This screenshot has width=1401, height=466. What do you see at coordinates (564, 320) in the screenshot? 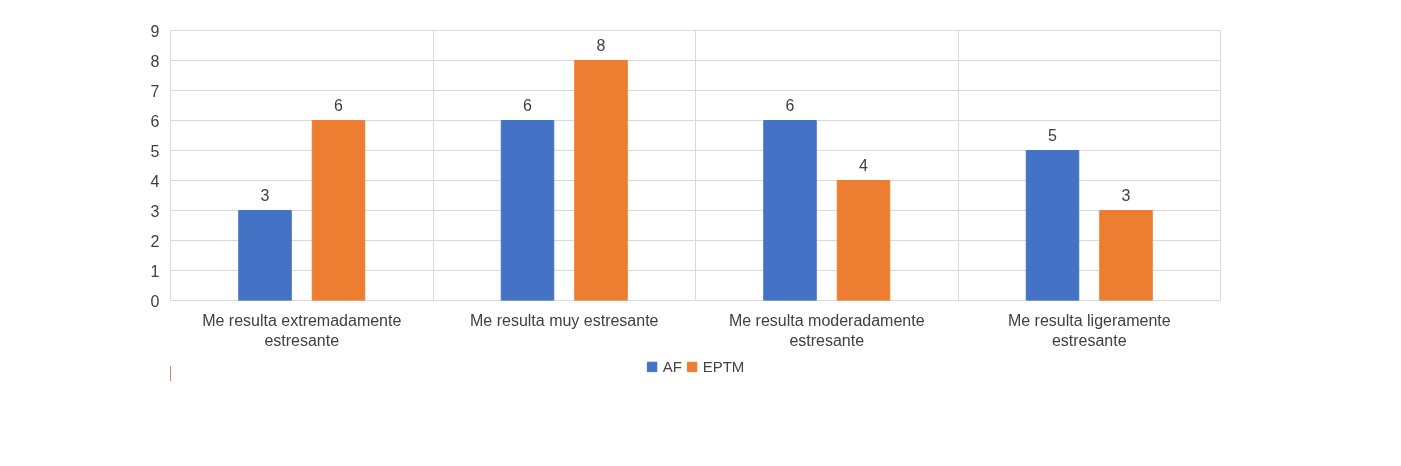
I see `x-tick-label: Me resulta muy estresante` at bounding box center [564, 320].